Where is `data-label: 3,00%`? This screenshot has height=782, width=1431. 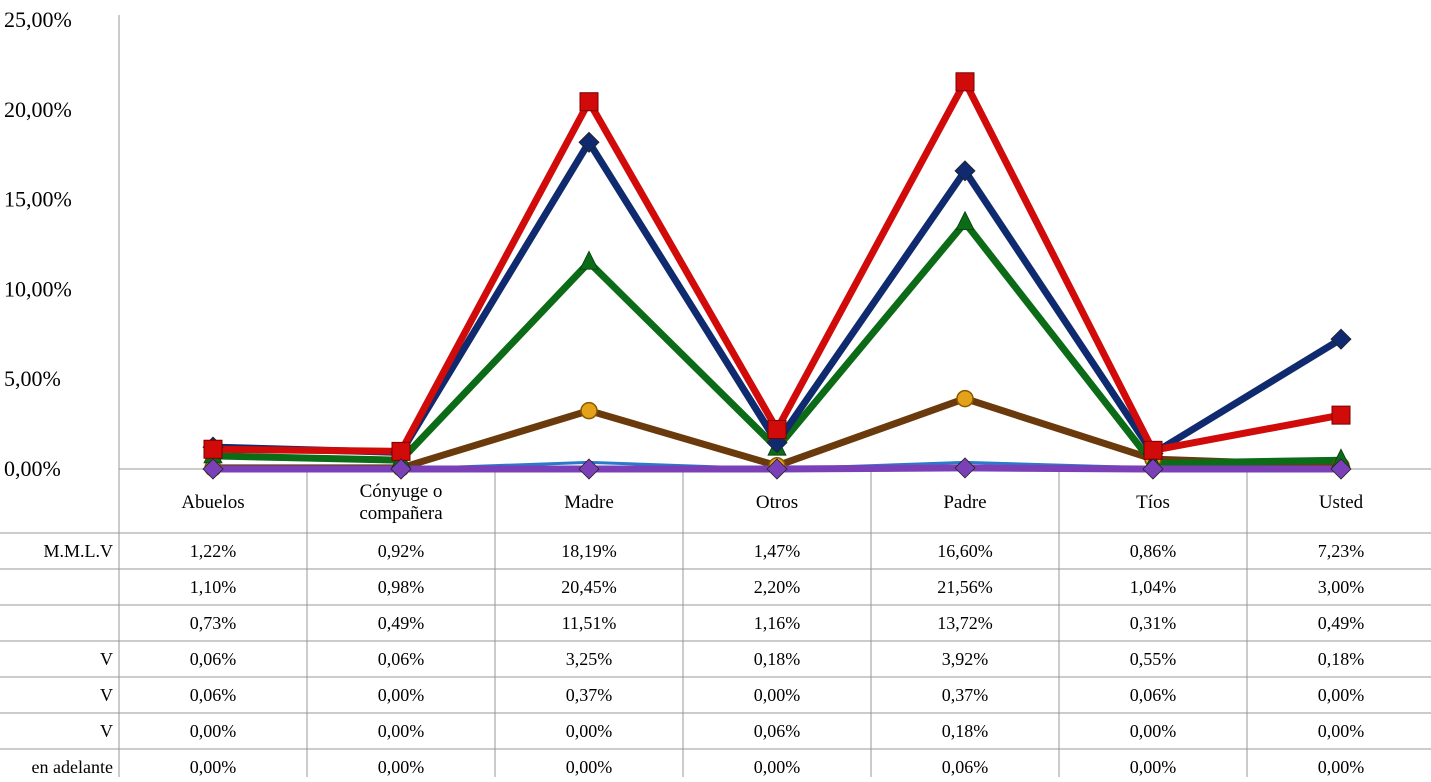
data-label: 3,00% is located at coordinates (1341, 587).